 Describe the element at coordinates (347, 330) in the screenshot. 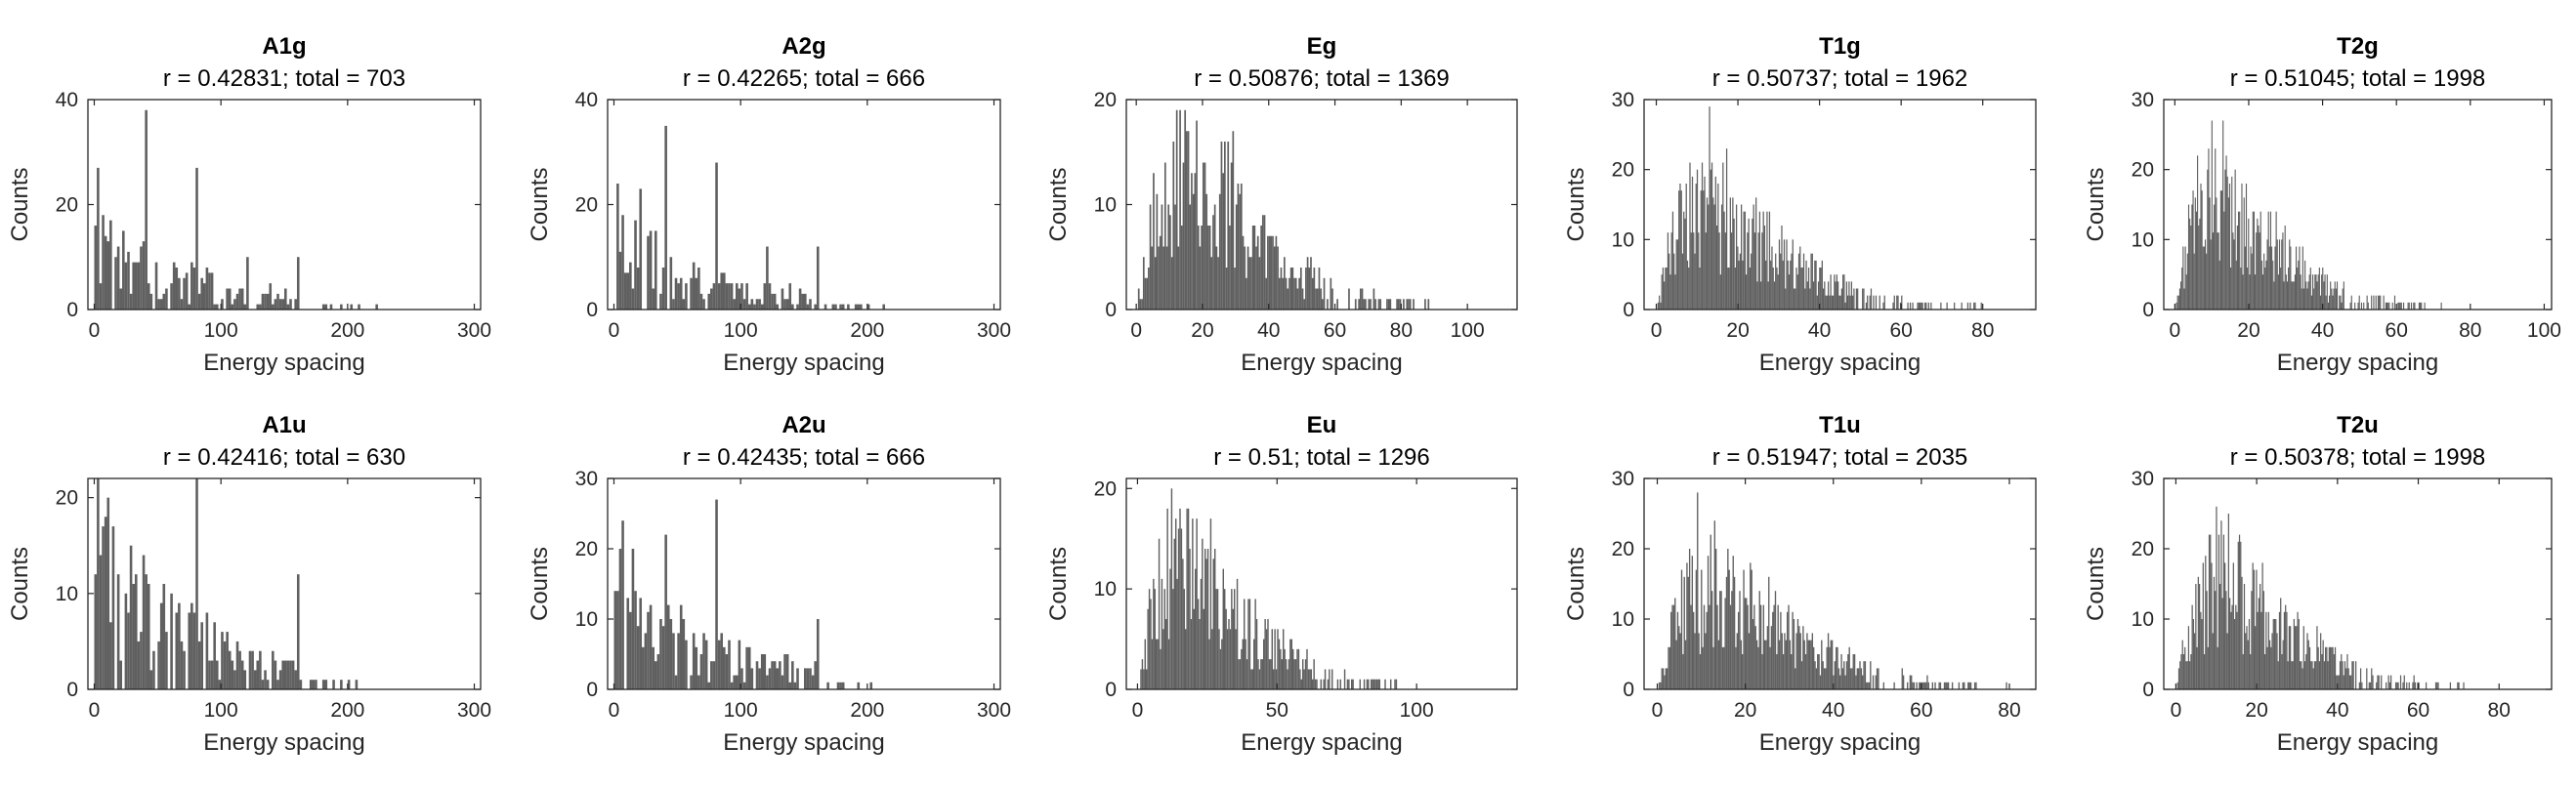

I see `x-tick-label: 200` at that location.